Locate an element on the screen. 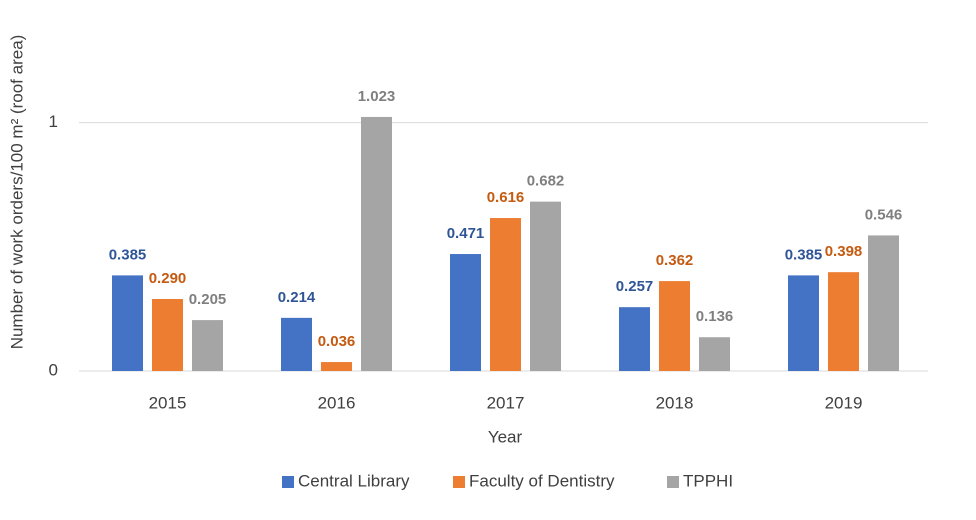  y-tick-label: 0 is located at coordinates (53, 369).